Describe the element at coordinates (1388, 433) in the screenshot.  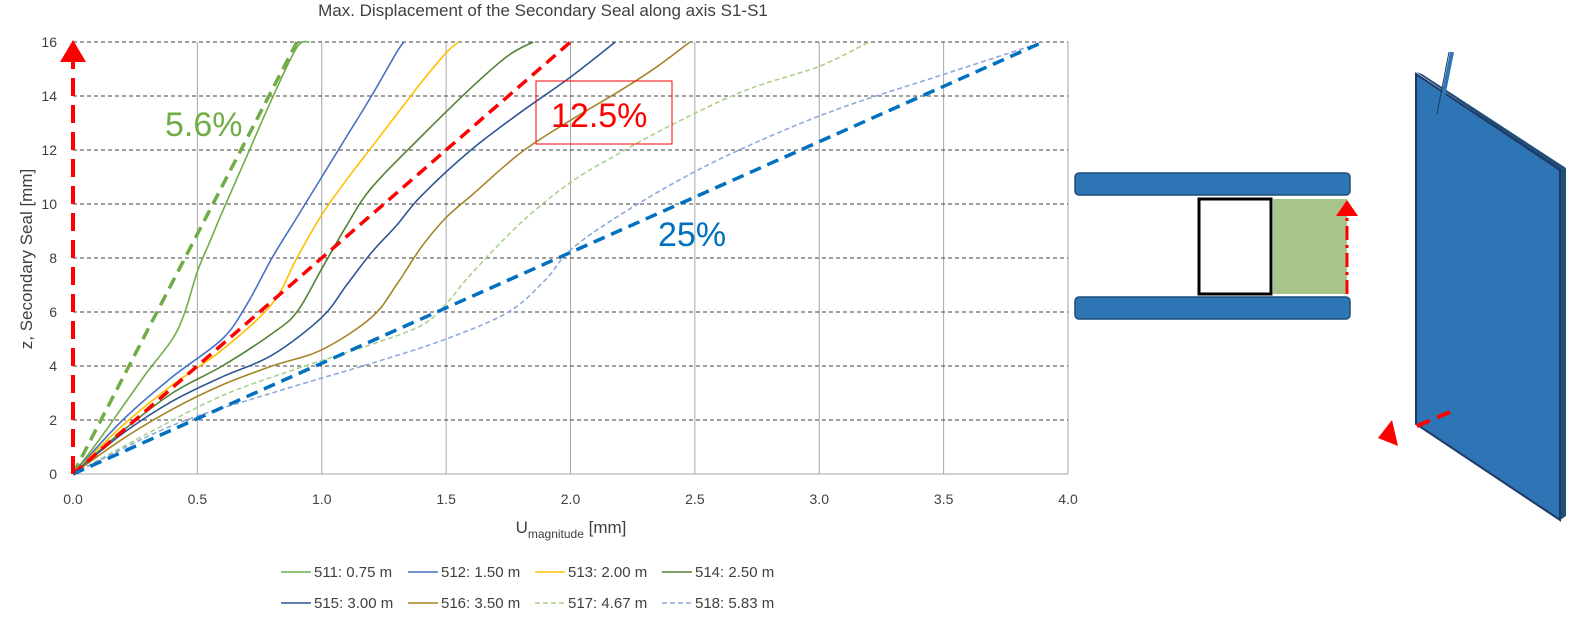
I see `panel-axis-red-arrow-head` at that location.